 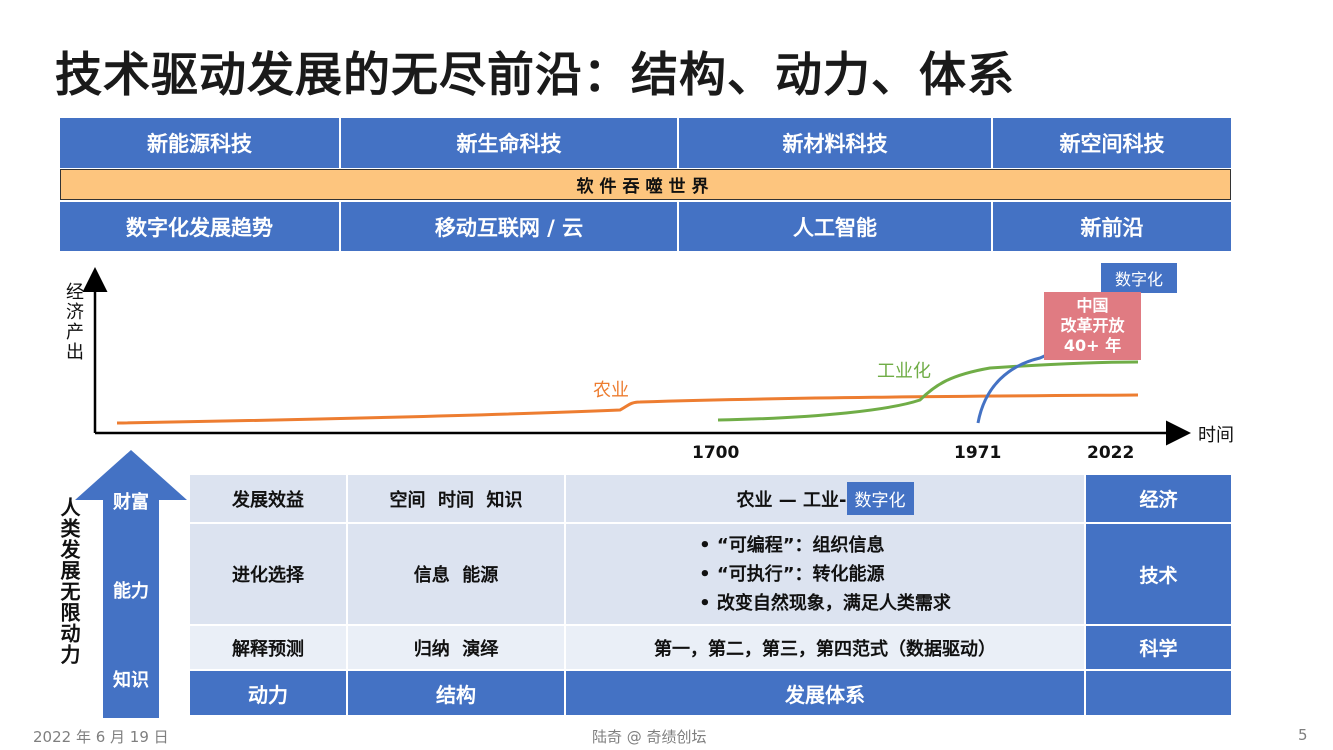 What do you see at coordinates (535, 75) in the screenshot?
I see `page-title: 技术驱动发展的无尽前沿：结构、动力、体系` at bounding box center [535, 75].